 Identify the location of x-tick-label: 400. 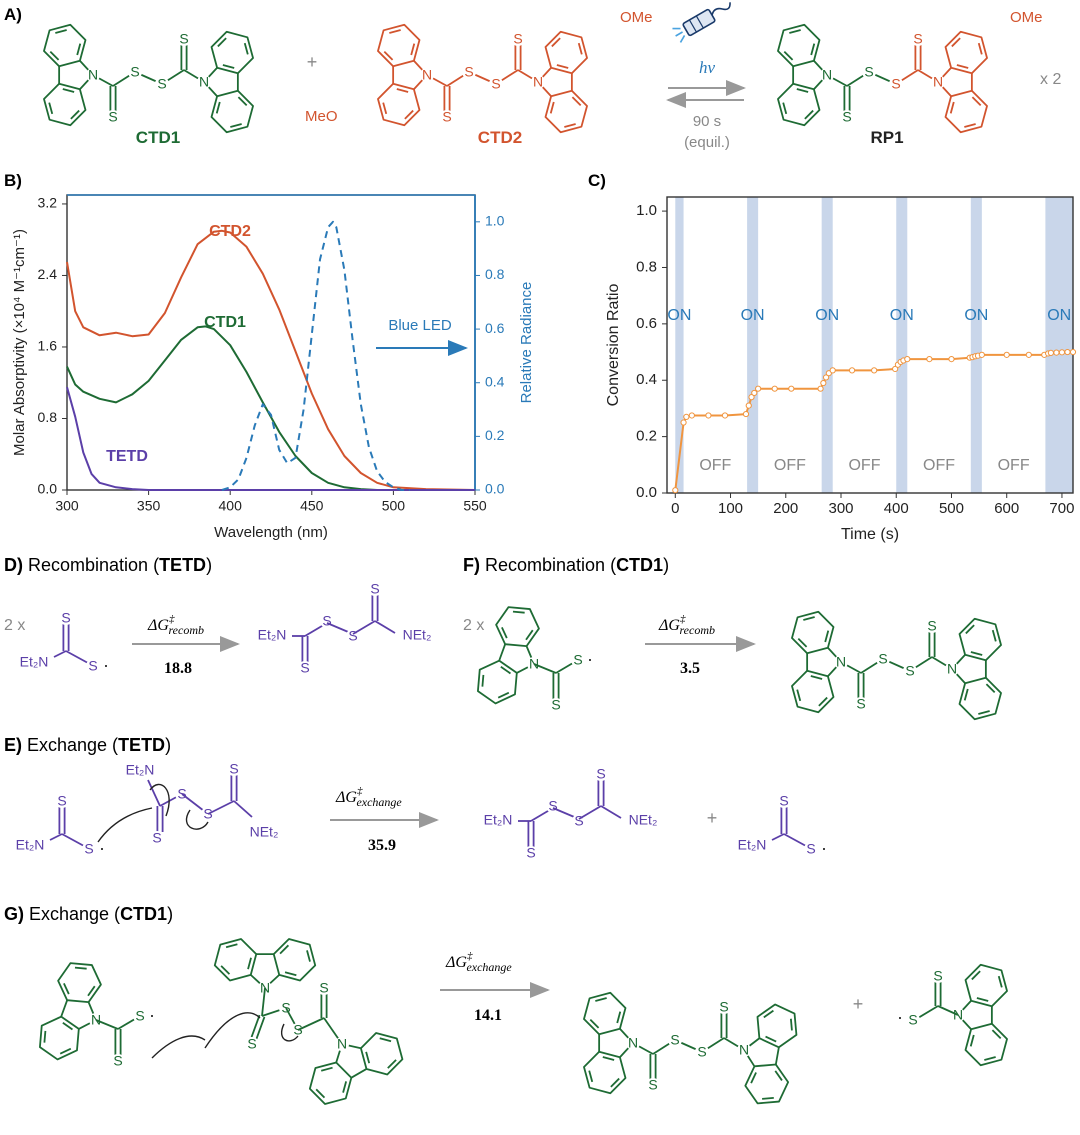
(231, 506).